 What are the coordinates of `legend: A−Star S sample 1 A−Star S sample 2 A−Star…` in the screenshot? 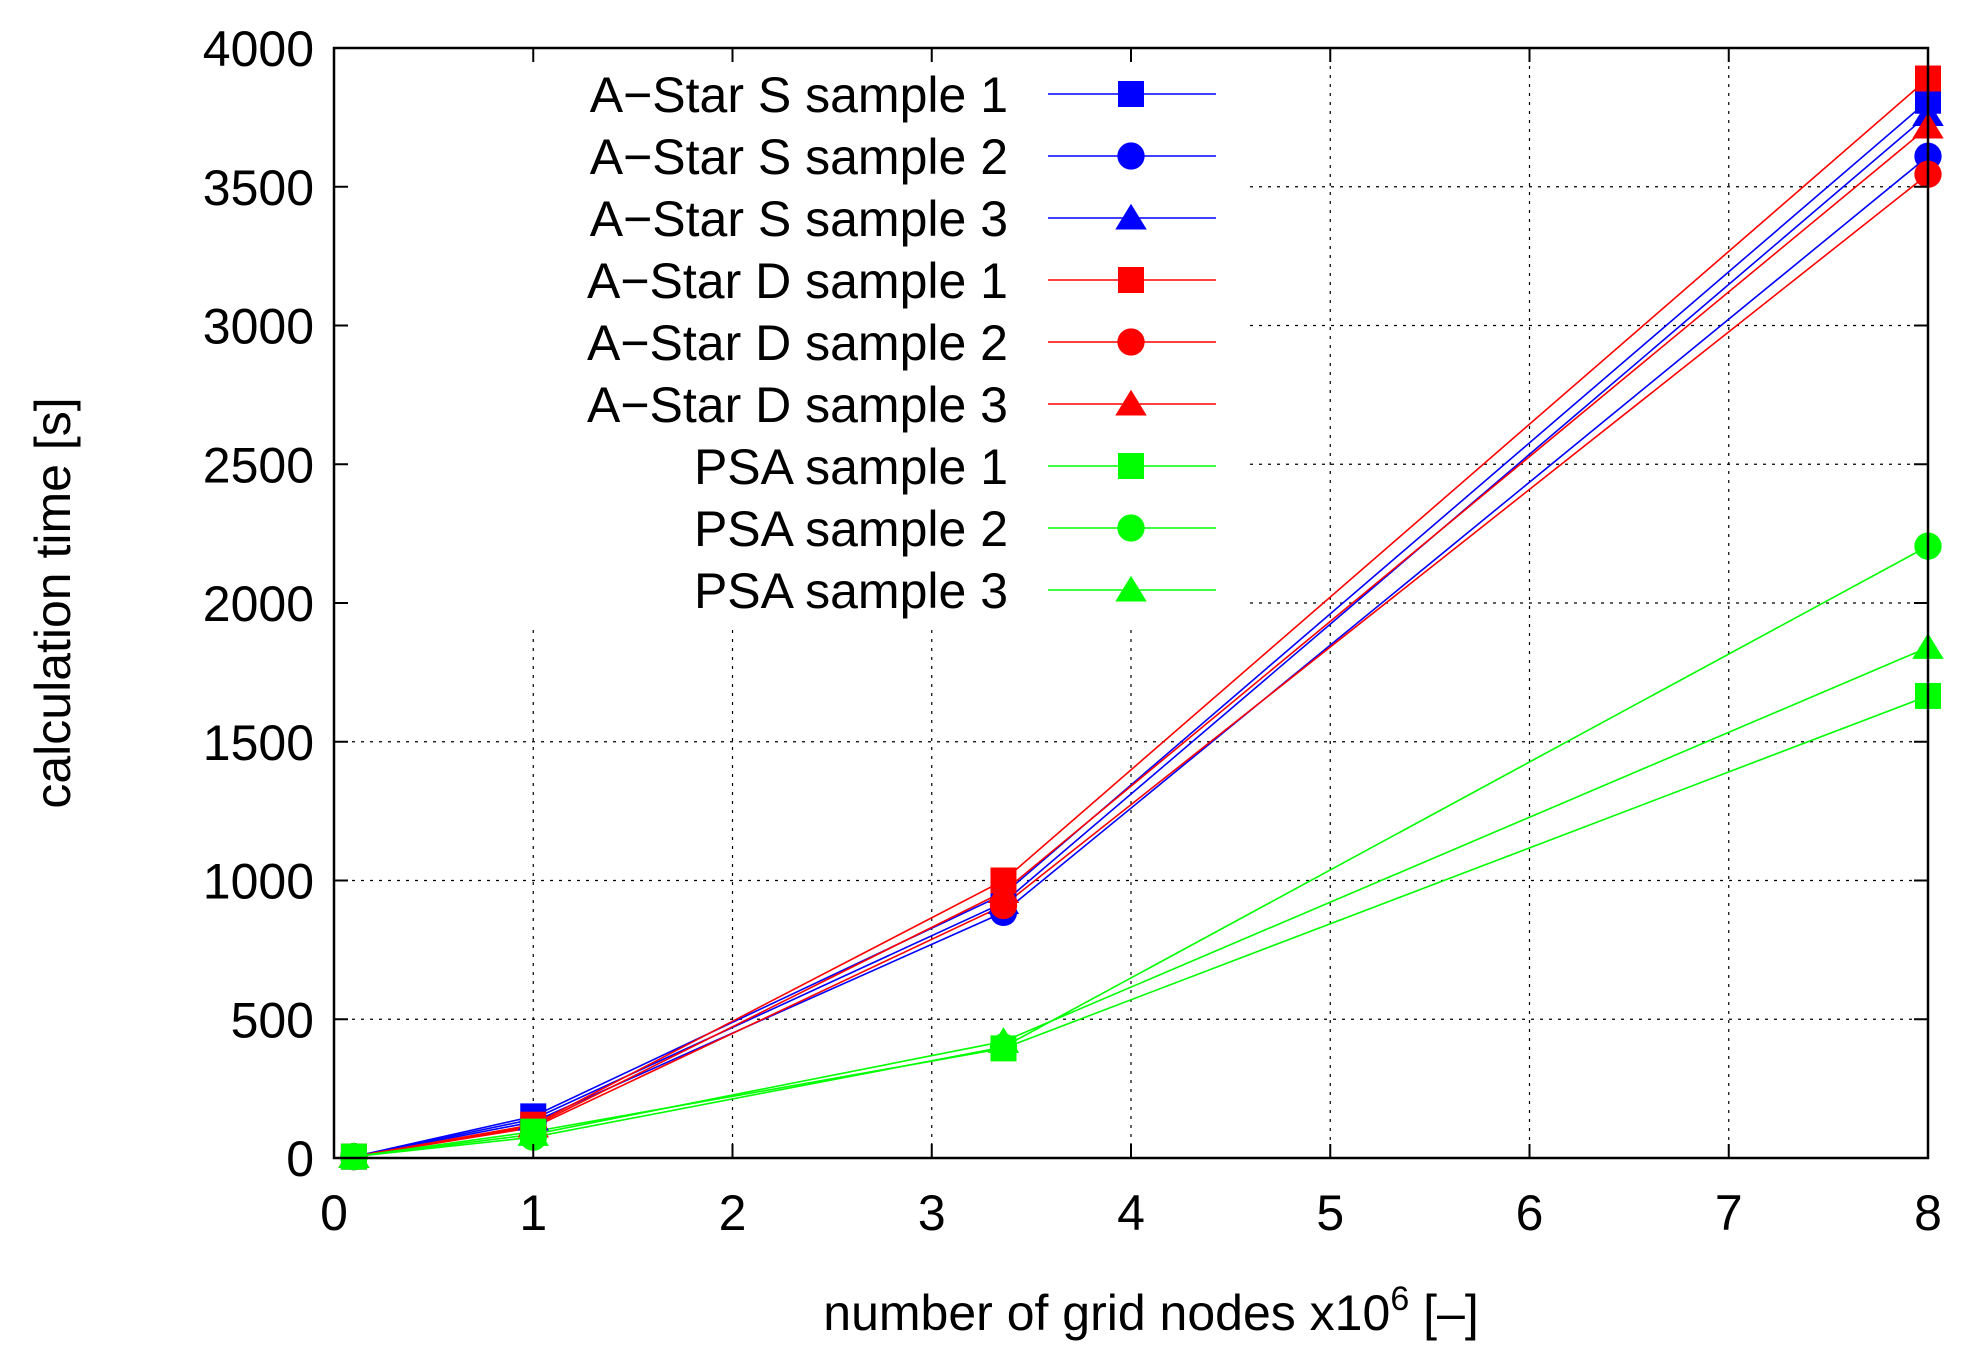 It's located at (901, 343).